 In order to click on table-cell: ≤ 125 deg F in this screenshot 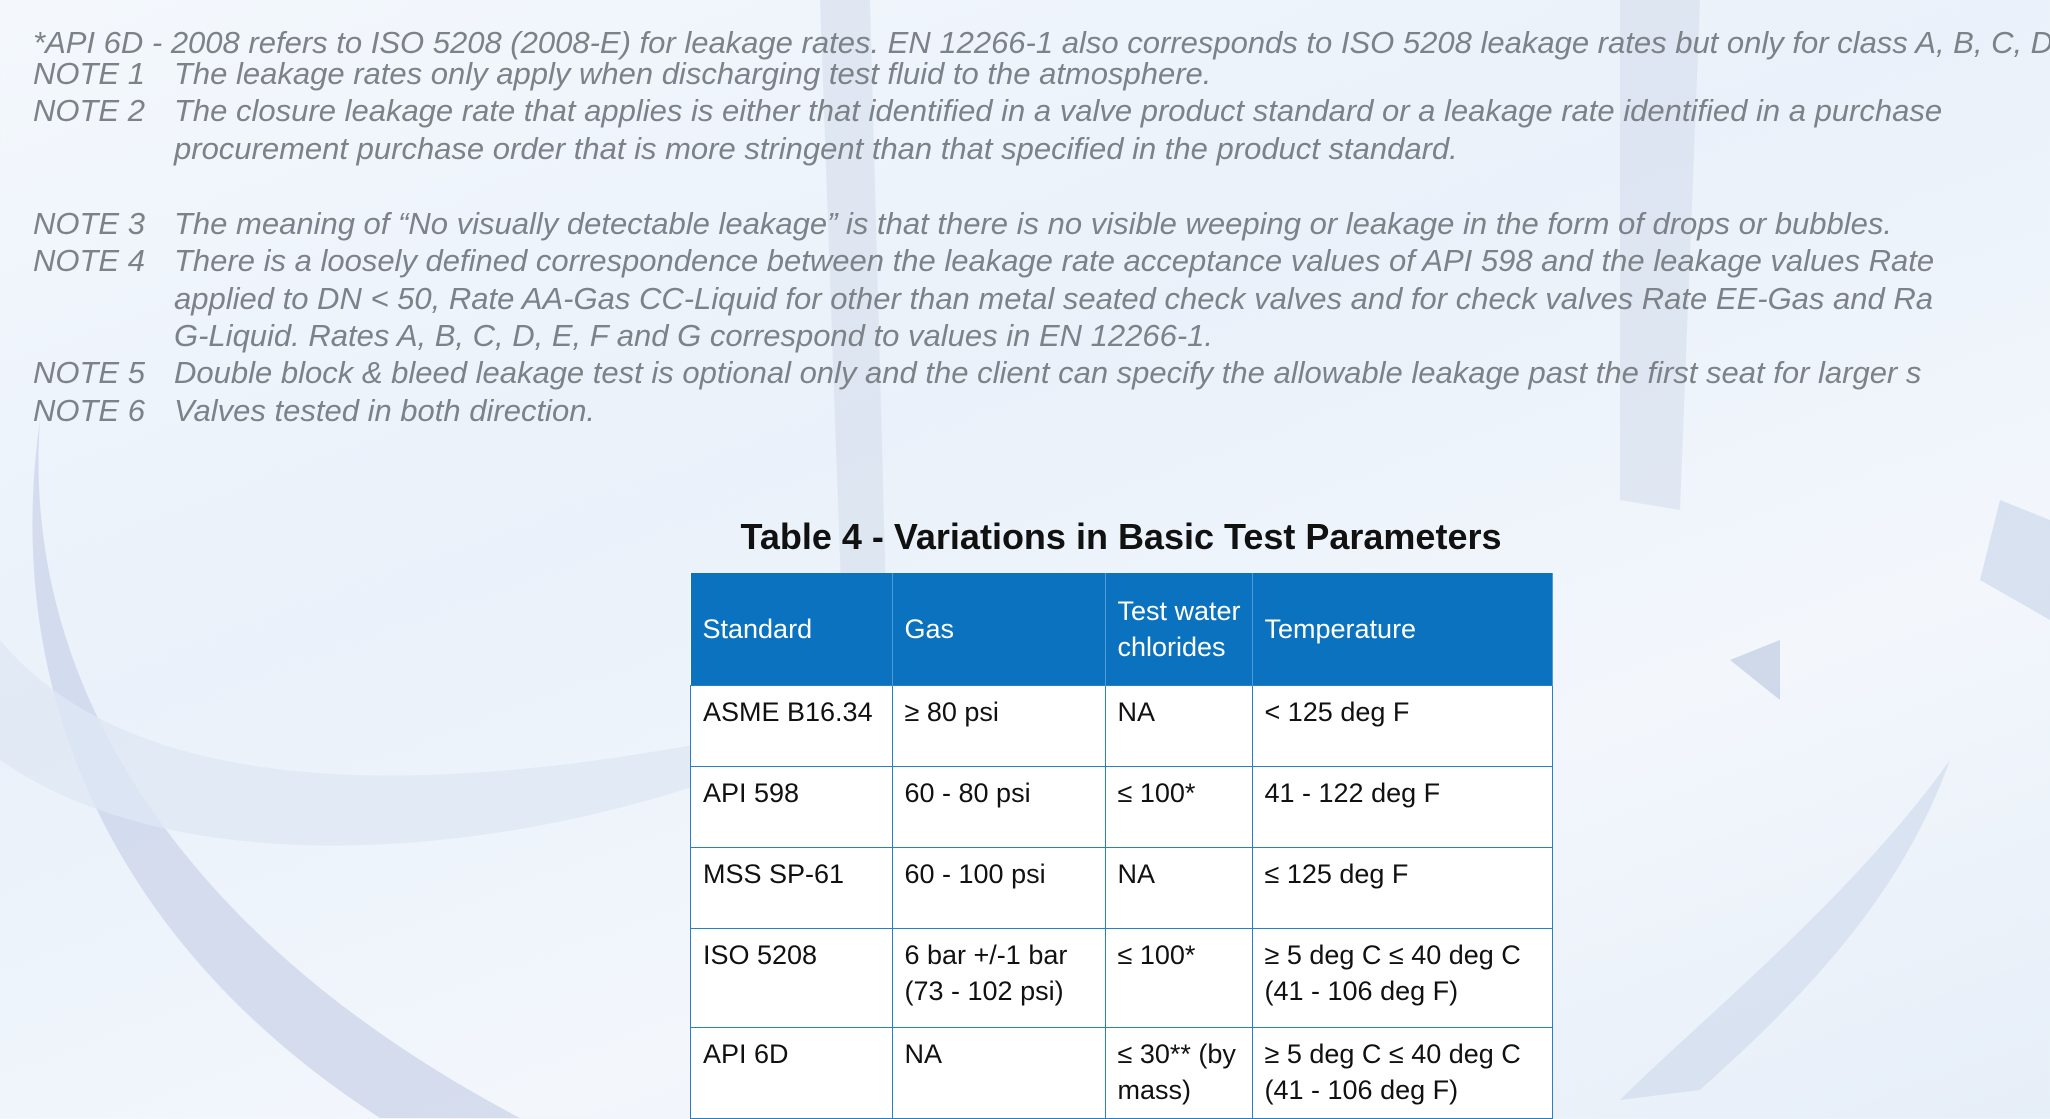, I will do `click(1402, 888)`.